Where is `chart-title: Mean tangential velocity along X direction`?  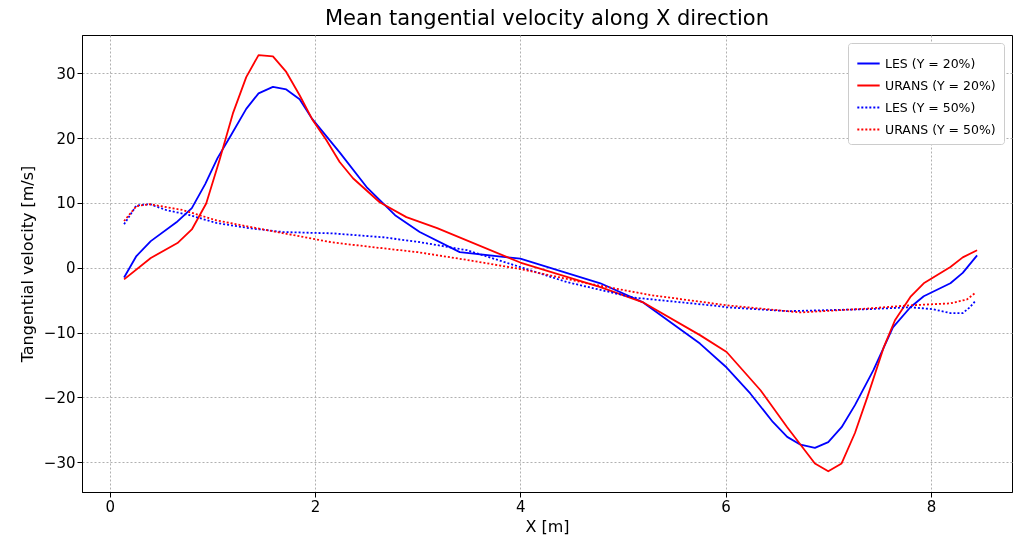 chart-title: Mean tangential velocity along X direction is located at coordinates (547, 18).